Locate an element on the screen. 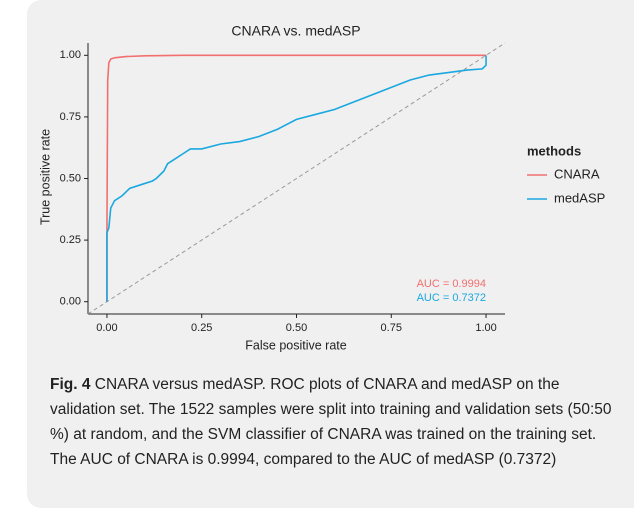 Image resolution: width=634 pixels, height=511 pixels. y-tick-label: 0.00 is located at coordinates (70, 302).